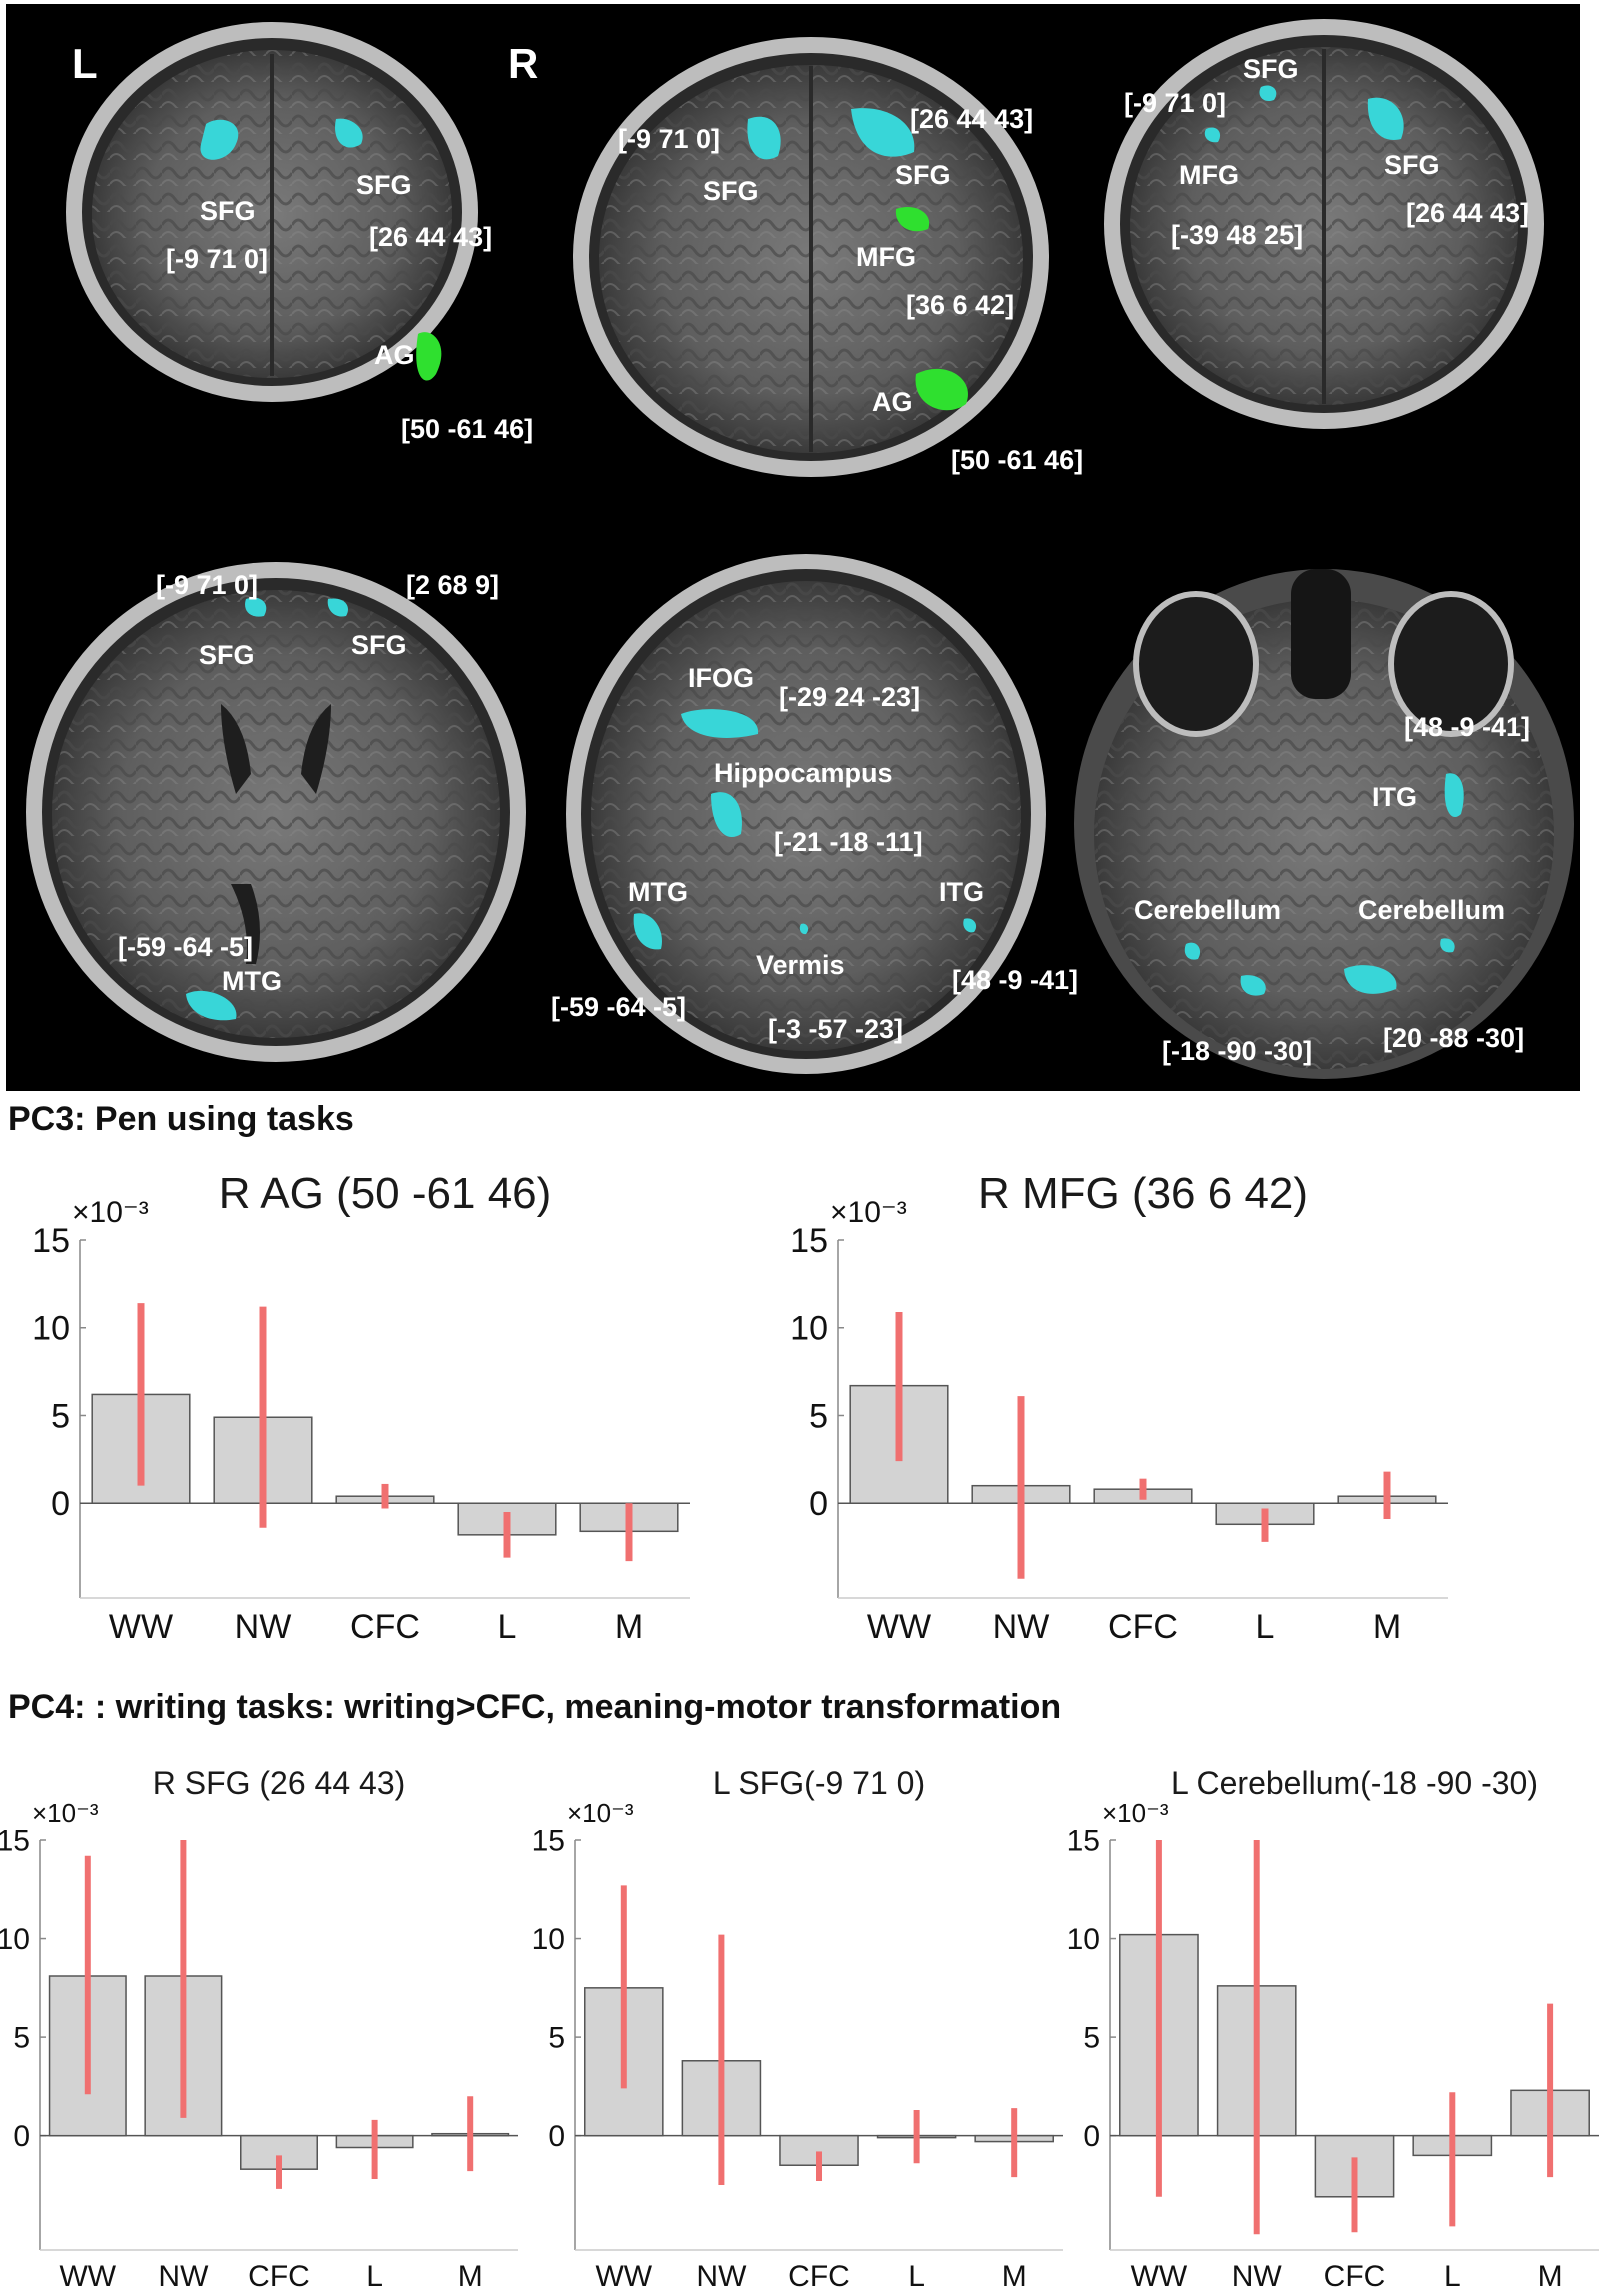 The height and width of the screenshot is (2295, 1611). What do you see at coordinates (1354, 1783) in the screenshot?
I see `chart-title: L Cerebellum(-18 -90 -30)` at bounding box center [1354, 1783].